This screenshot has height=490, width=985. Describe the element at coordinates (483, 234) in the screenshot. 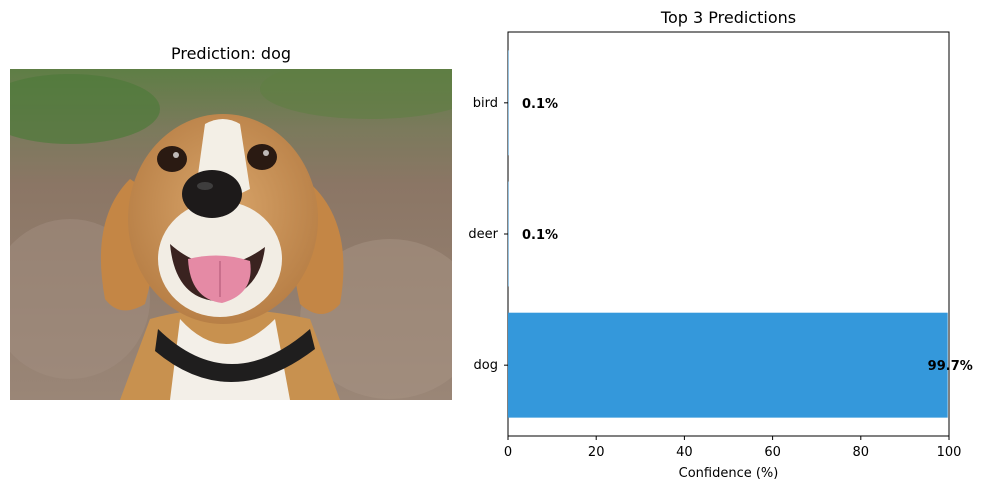

I see `y-tick-label-deer: deer` at that location.